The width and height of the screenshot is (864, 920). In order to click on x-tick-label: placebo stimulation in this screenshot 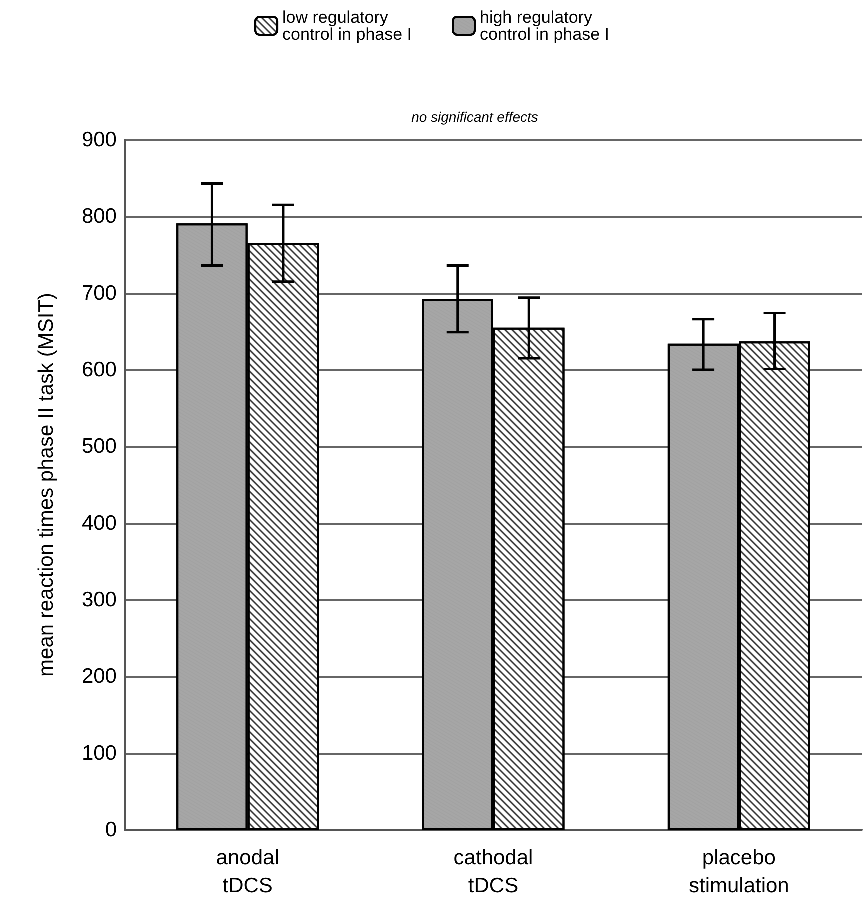, I will do `click(739, 872)`.